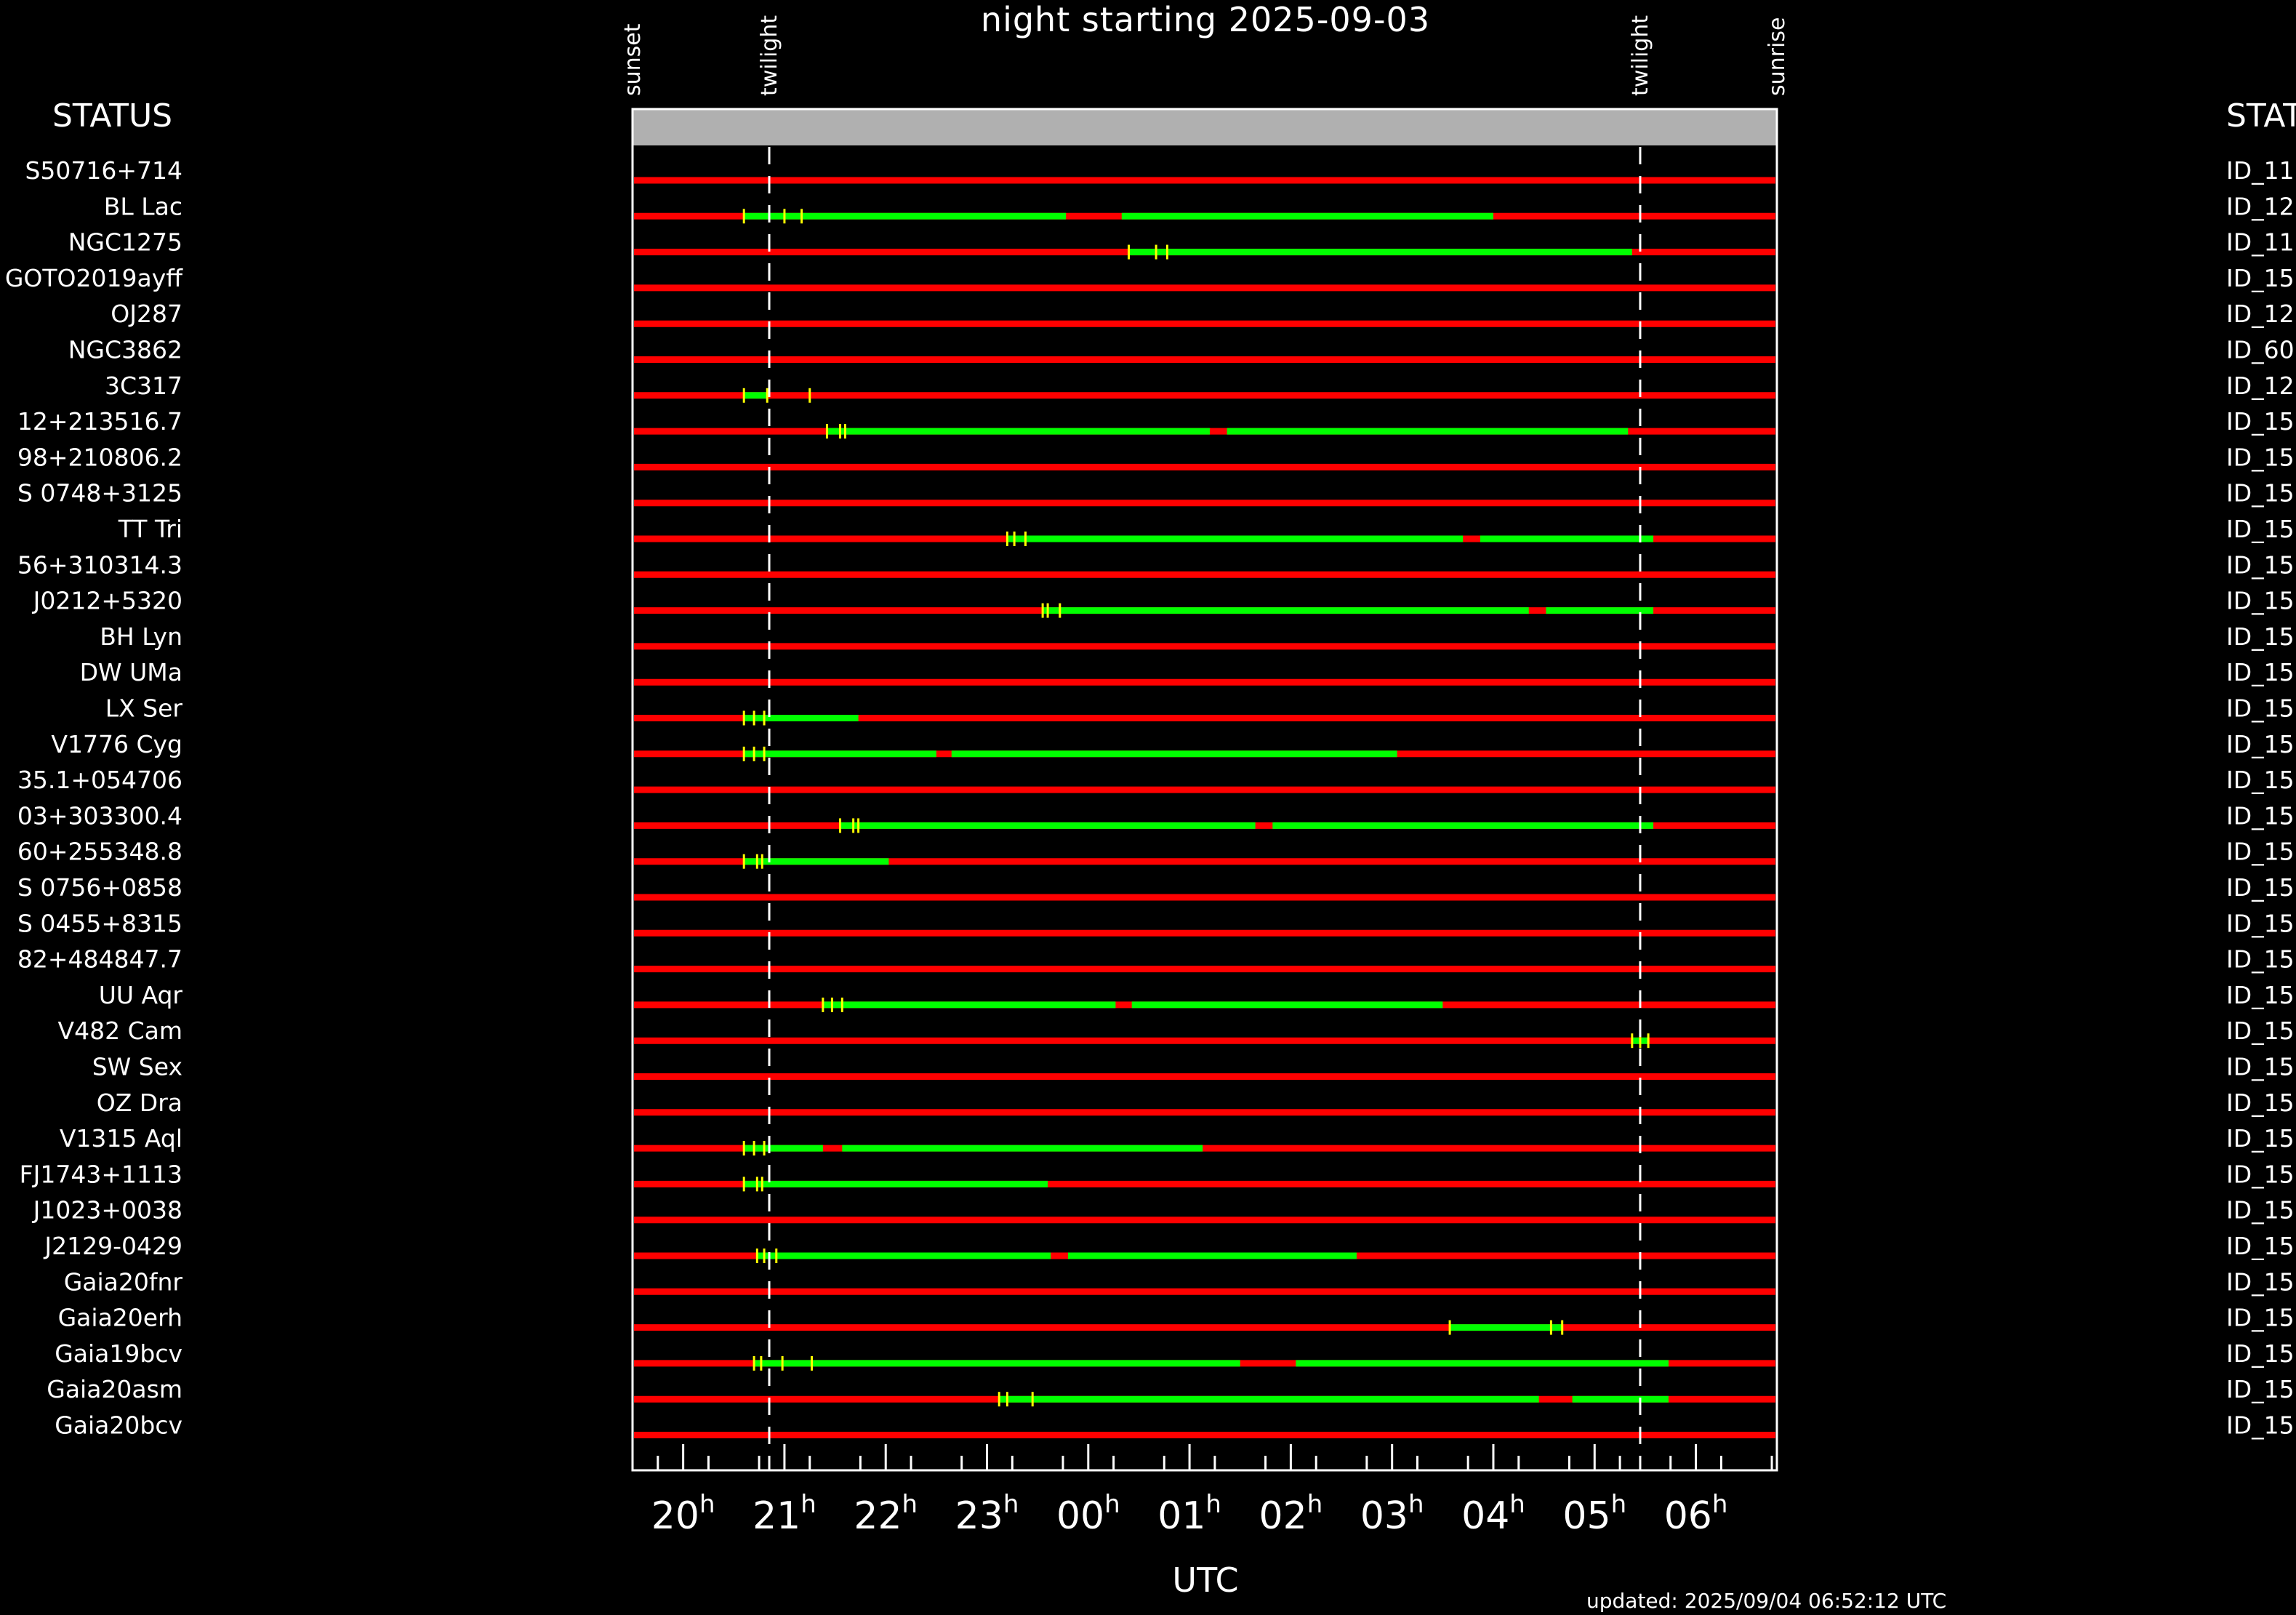  Describe the element at coordinates (2260, 493) in the screenshot. I see `target-id-9: ID_15` at that location.